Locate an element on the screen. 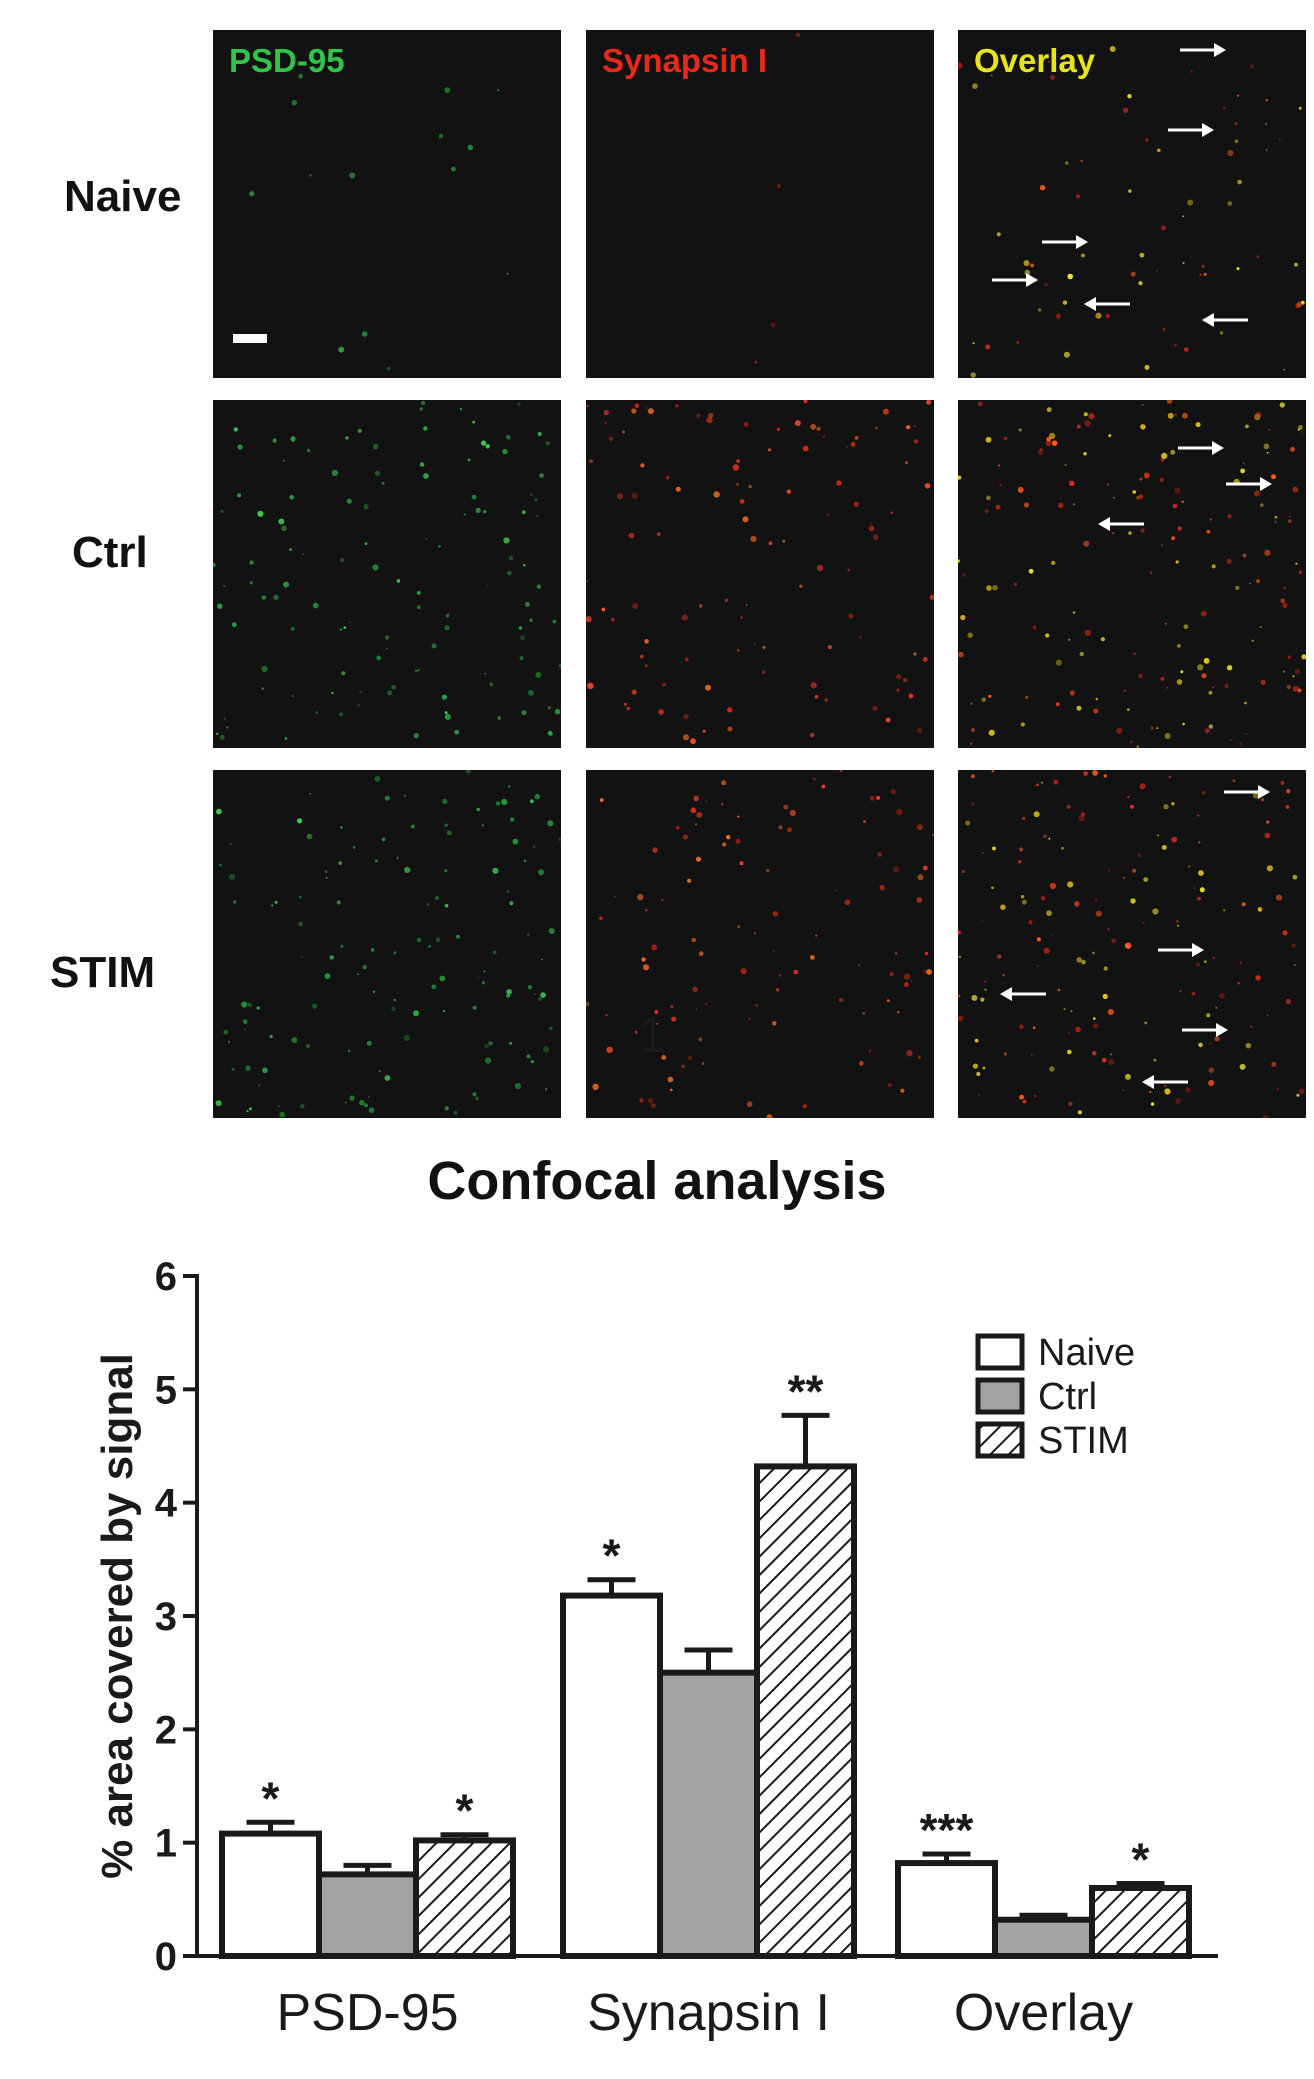 The height and width of the screenshot is (2079, 1314). speckle-layer is located at coordinates (777, 198).